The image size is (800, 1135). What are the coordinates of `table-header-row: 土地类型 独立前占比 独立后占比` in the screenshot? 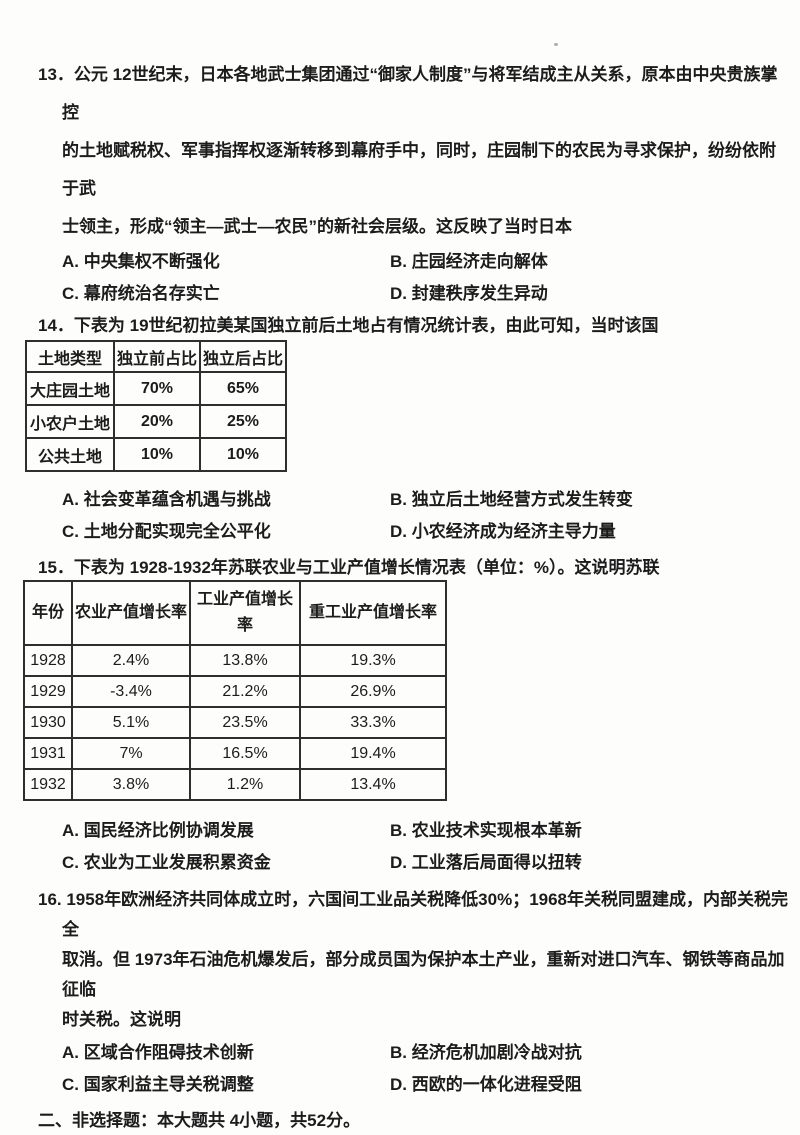 It's located at (156, 356).